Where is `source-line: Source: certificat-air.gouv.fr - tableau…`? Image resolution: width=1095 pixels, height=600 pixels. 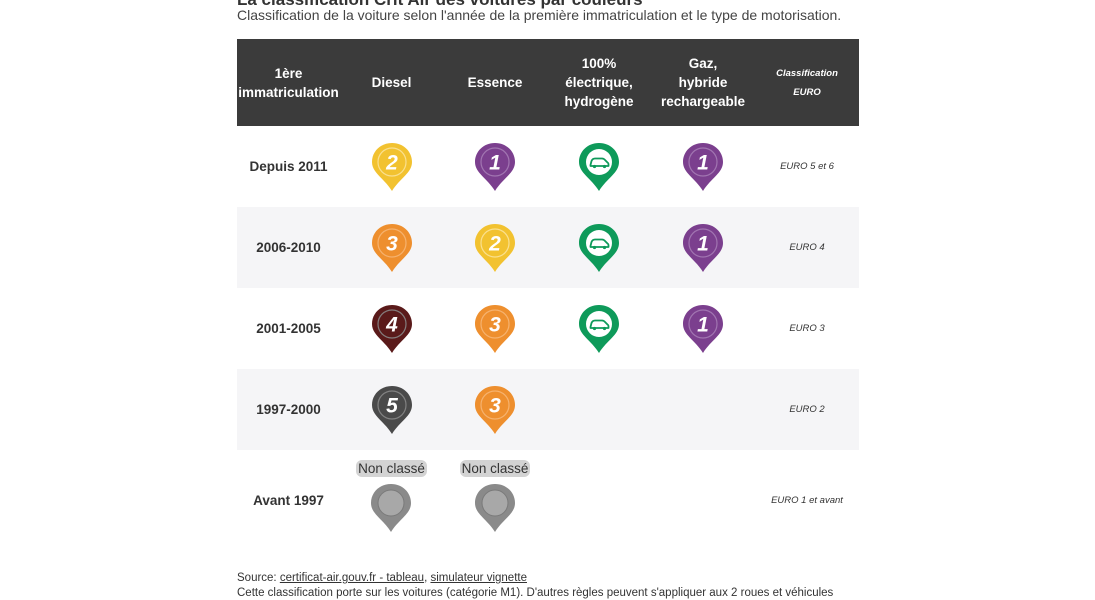 source-line: Source: certificat-air.gouv.fr - tableau… is located at coordinates (382, 578).